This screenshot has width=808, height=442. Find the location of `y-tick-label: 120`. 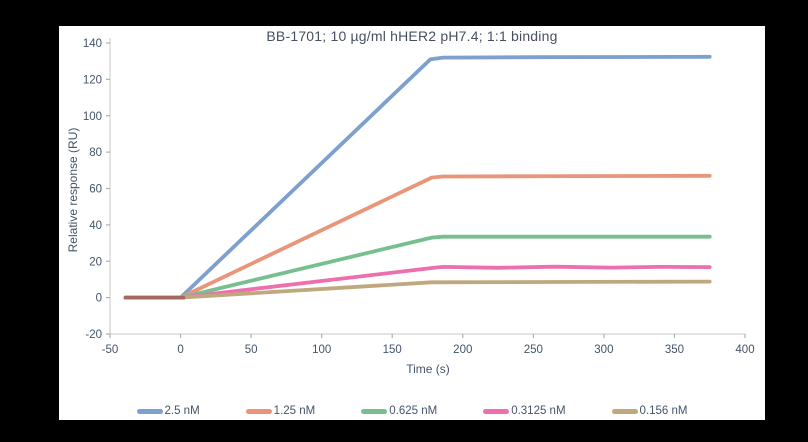

y-tick-label: 120 is located at coordinates (92, 80).